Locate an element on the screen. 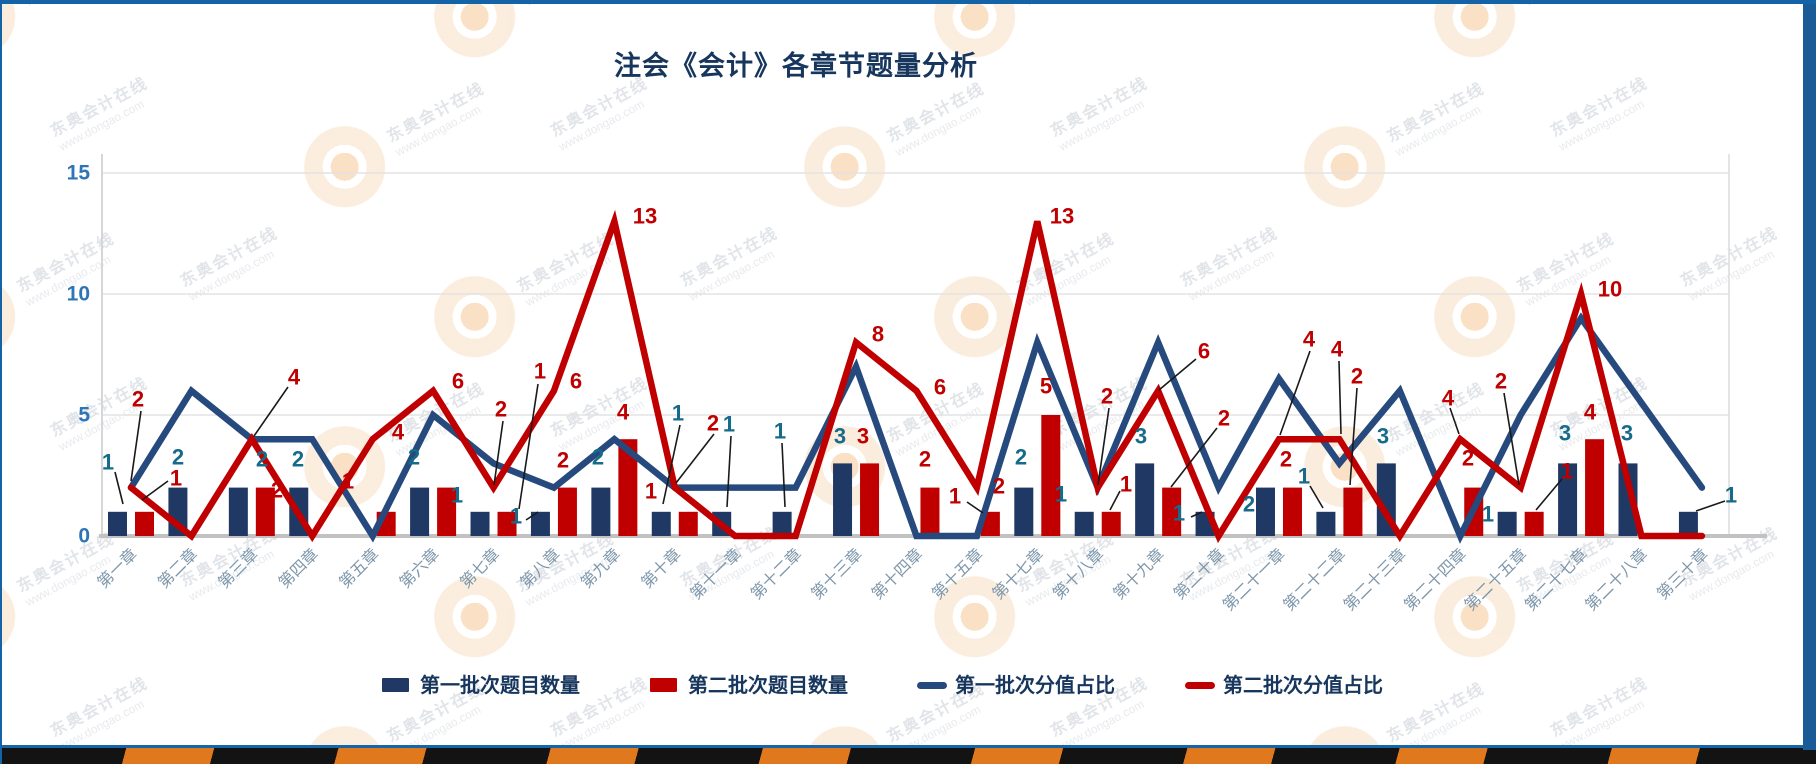  x-axis-tick-label: 第五章 is located at coordinates (359, 568).